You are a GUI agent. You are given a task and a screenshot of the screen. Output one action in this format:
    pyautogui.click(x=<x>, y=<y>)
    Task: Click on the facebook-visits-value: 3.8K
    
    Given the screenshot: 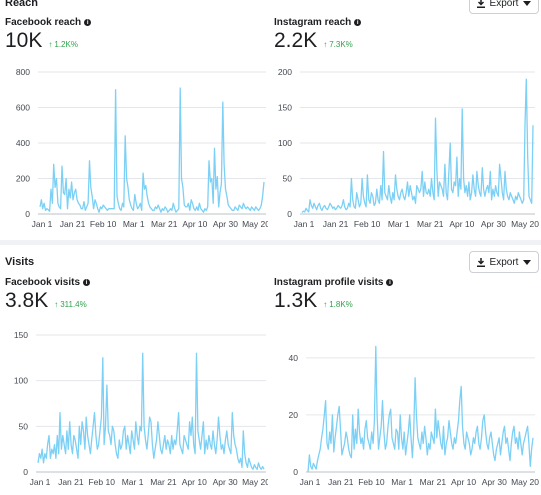 What is the action you would take?
    pyautogui.click(x=27, y=300)
    